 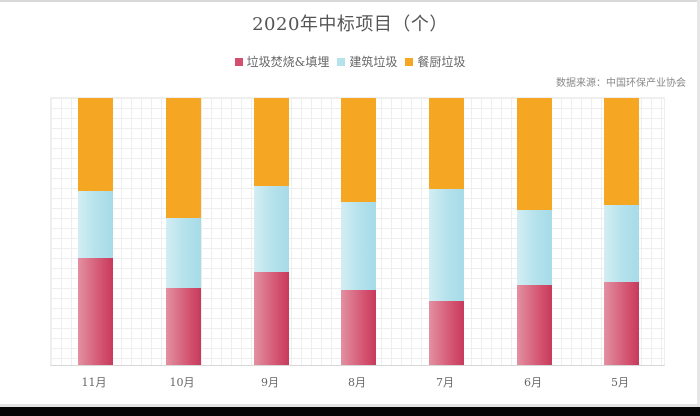 I want to click on x-axis-label: 8月, so click(x=357, y=382).